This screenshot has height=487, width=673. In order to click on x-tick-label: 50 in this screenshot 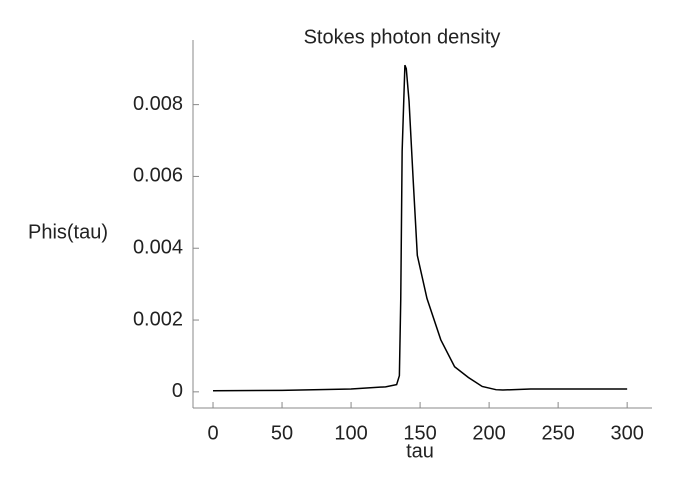, I will do `click(282, 433)`.